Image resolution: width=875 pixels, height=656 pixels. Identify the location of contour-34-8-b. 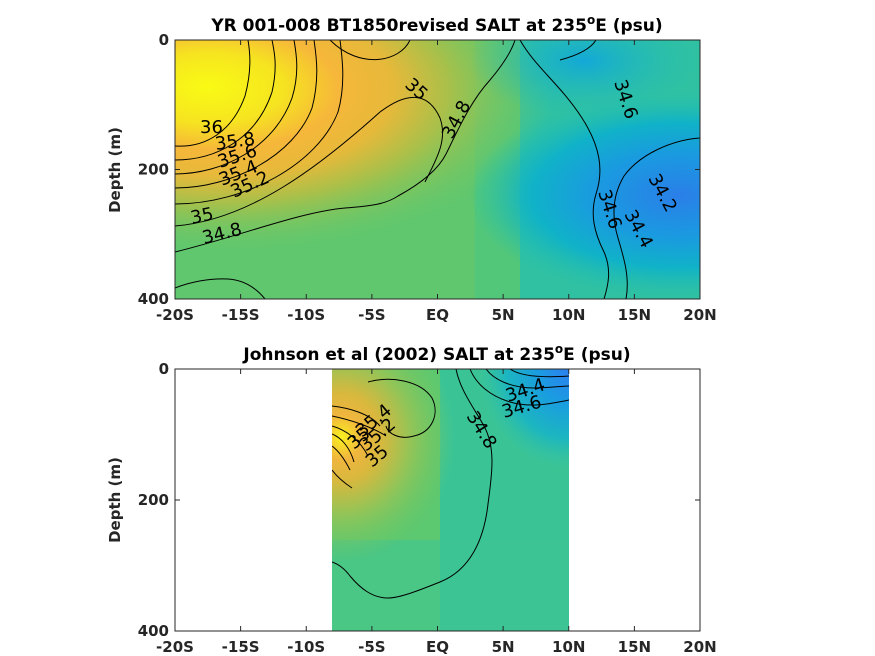
(220, 288).